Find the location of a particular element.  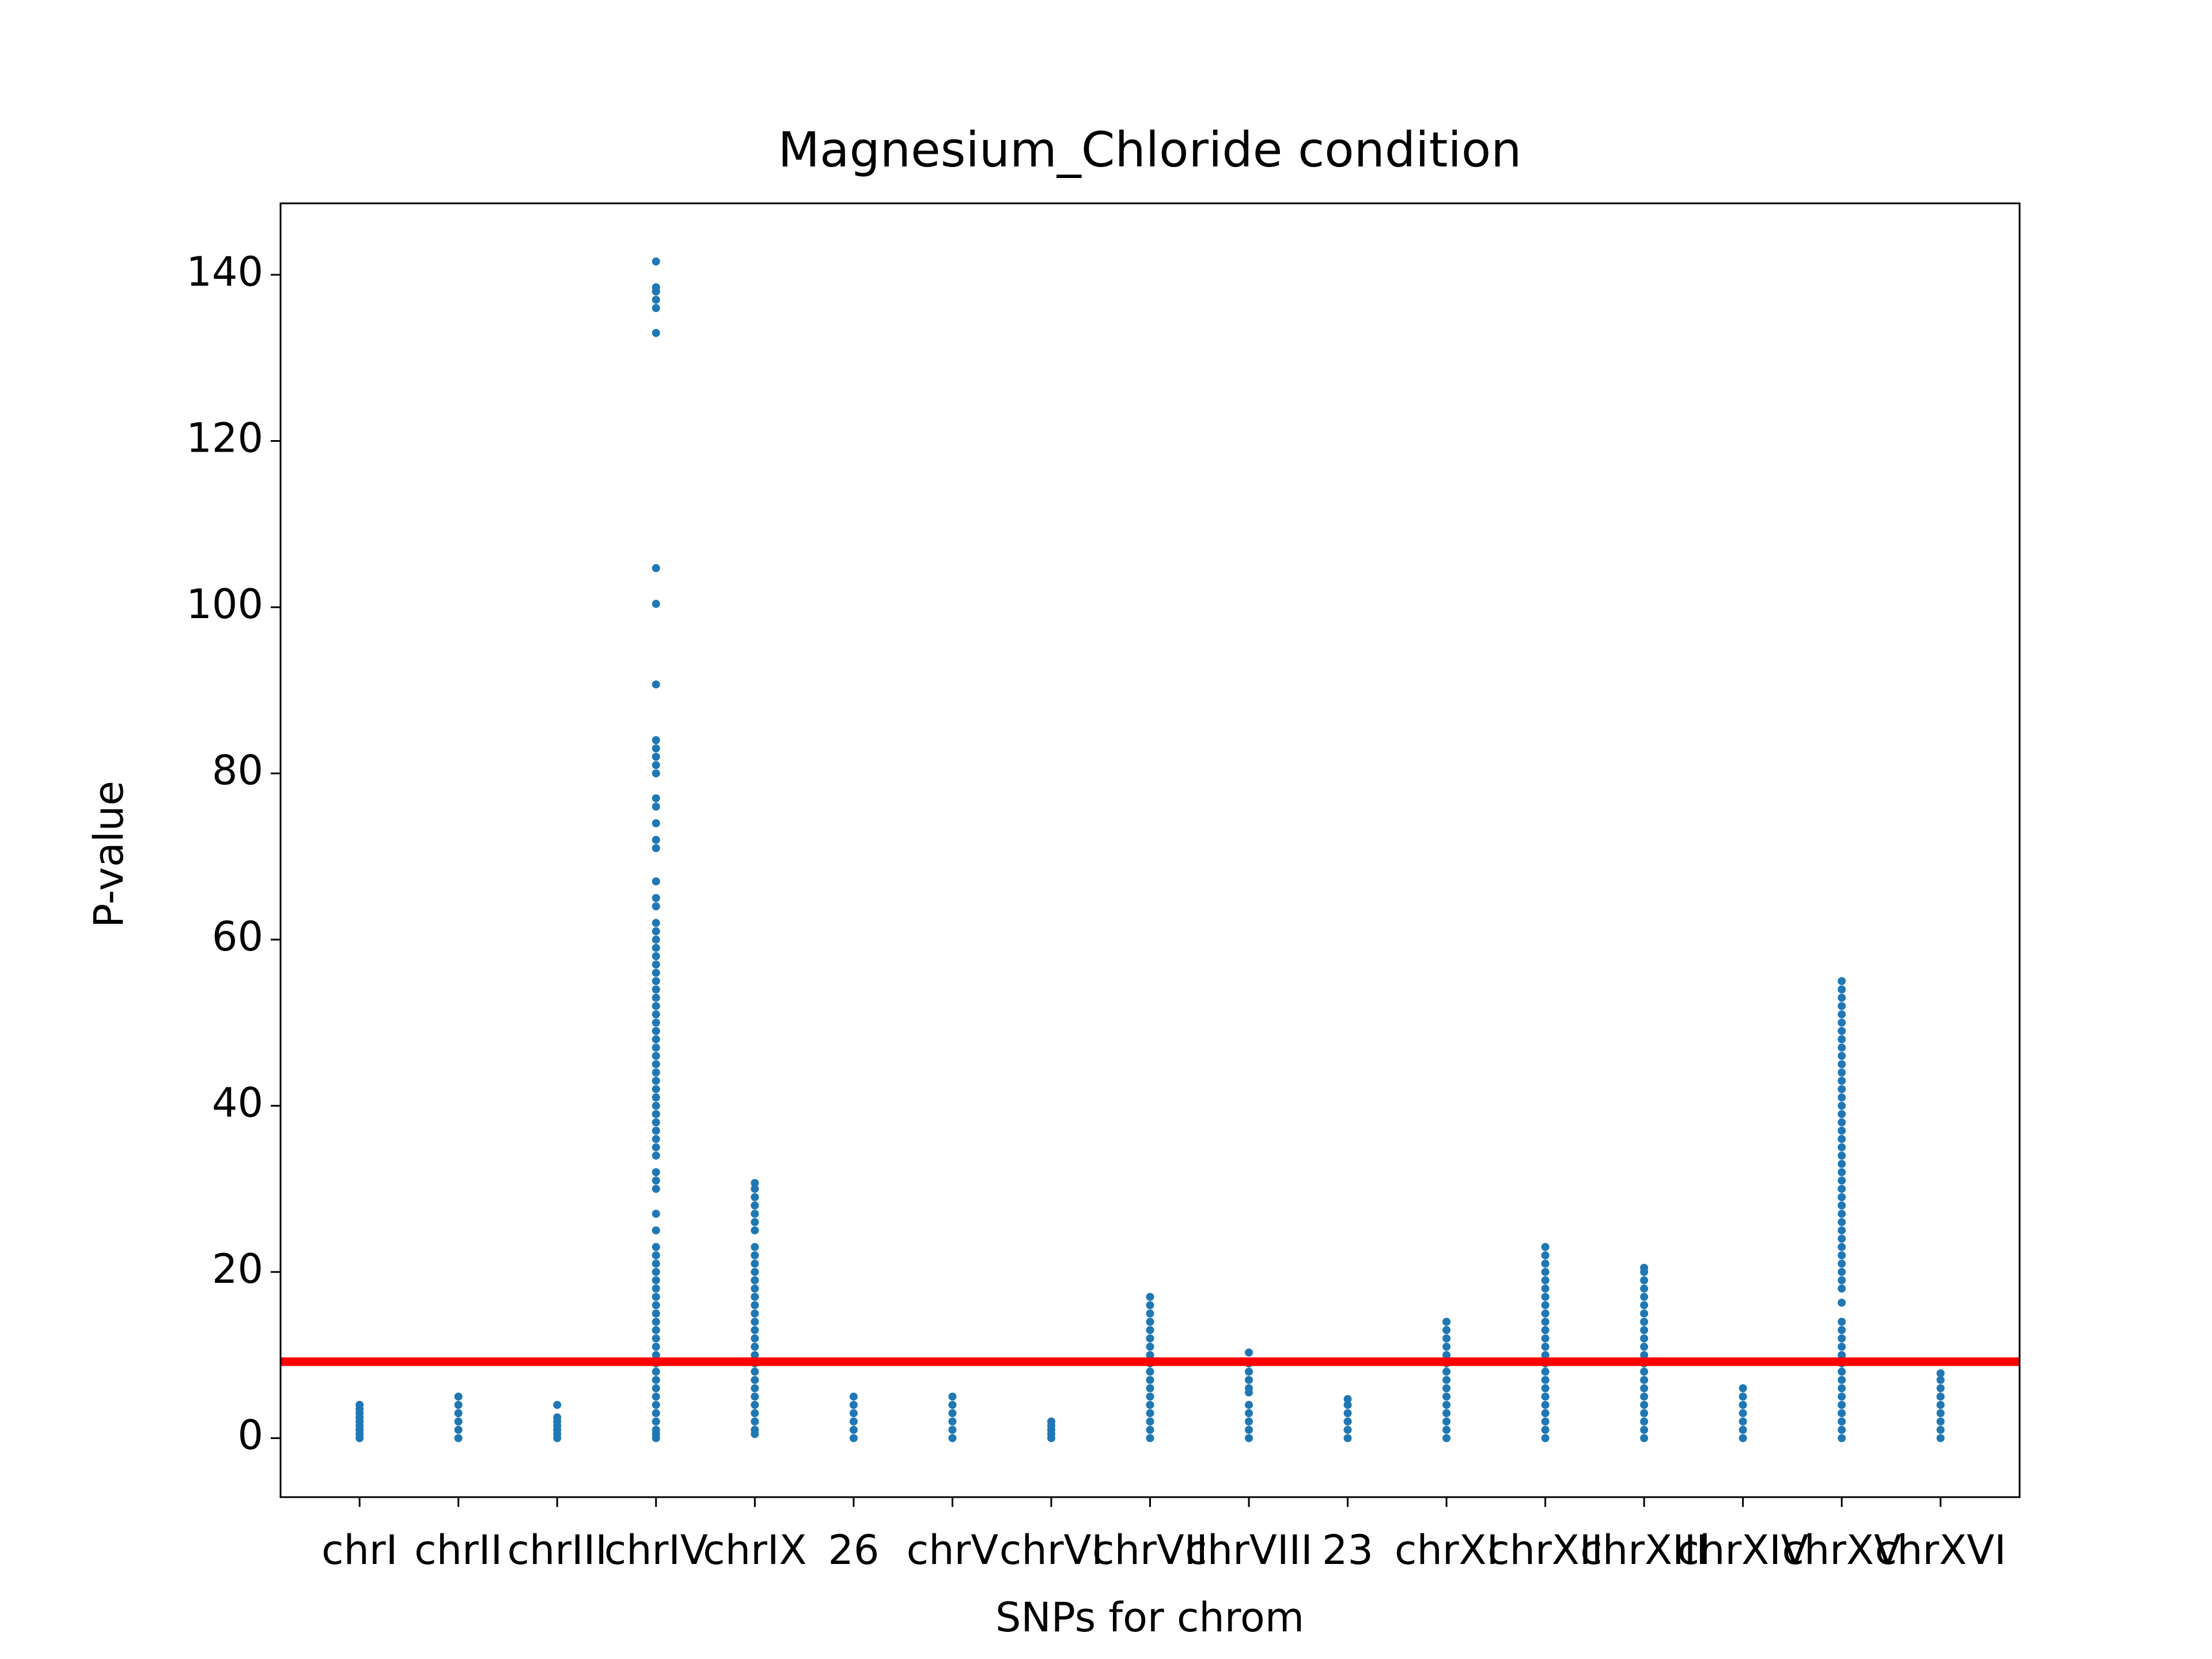

x-tick-label: 23 is located at coordinates (1347, 1550).